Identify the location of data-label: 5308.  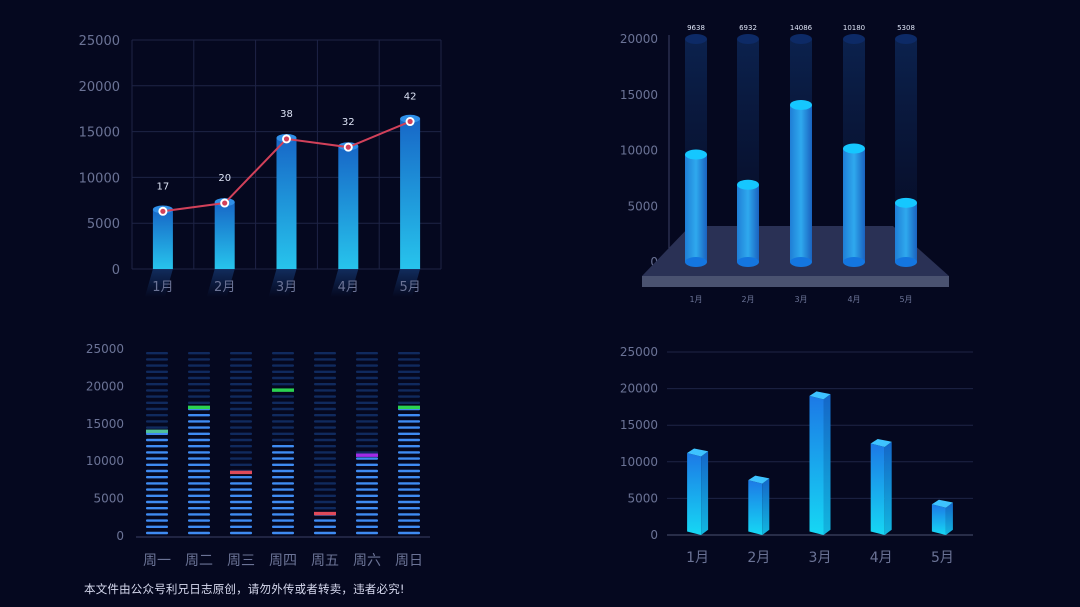
(906, 28).